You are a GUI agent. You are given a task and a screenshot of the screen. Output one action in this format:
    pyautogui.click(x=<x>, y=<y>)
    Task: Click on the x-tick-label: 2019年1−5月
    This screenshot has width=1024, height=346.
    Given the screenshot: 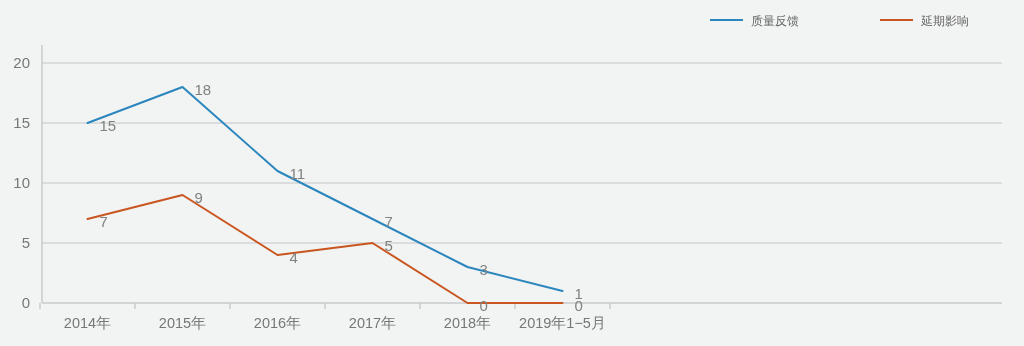 What is the action you would take?
    pyautogui.click(x=562, y=323)
    